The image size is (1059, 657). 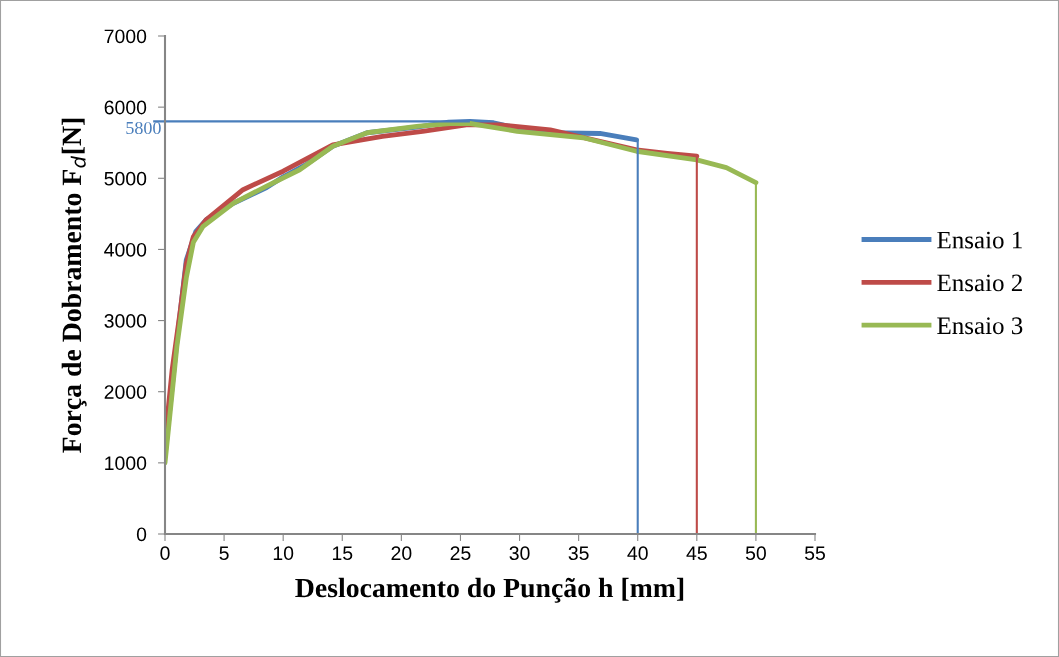 I want to click on x-tick-label: 50, so click(x=755, y=553).